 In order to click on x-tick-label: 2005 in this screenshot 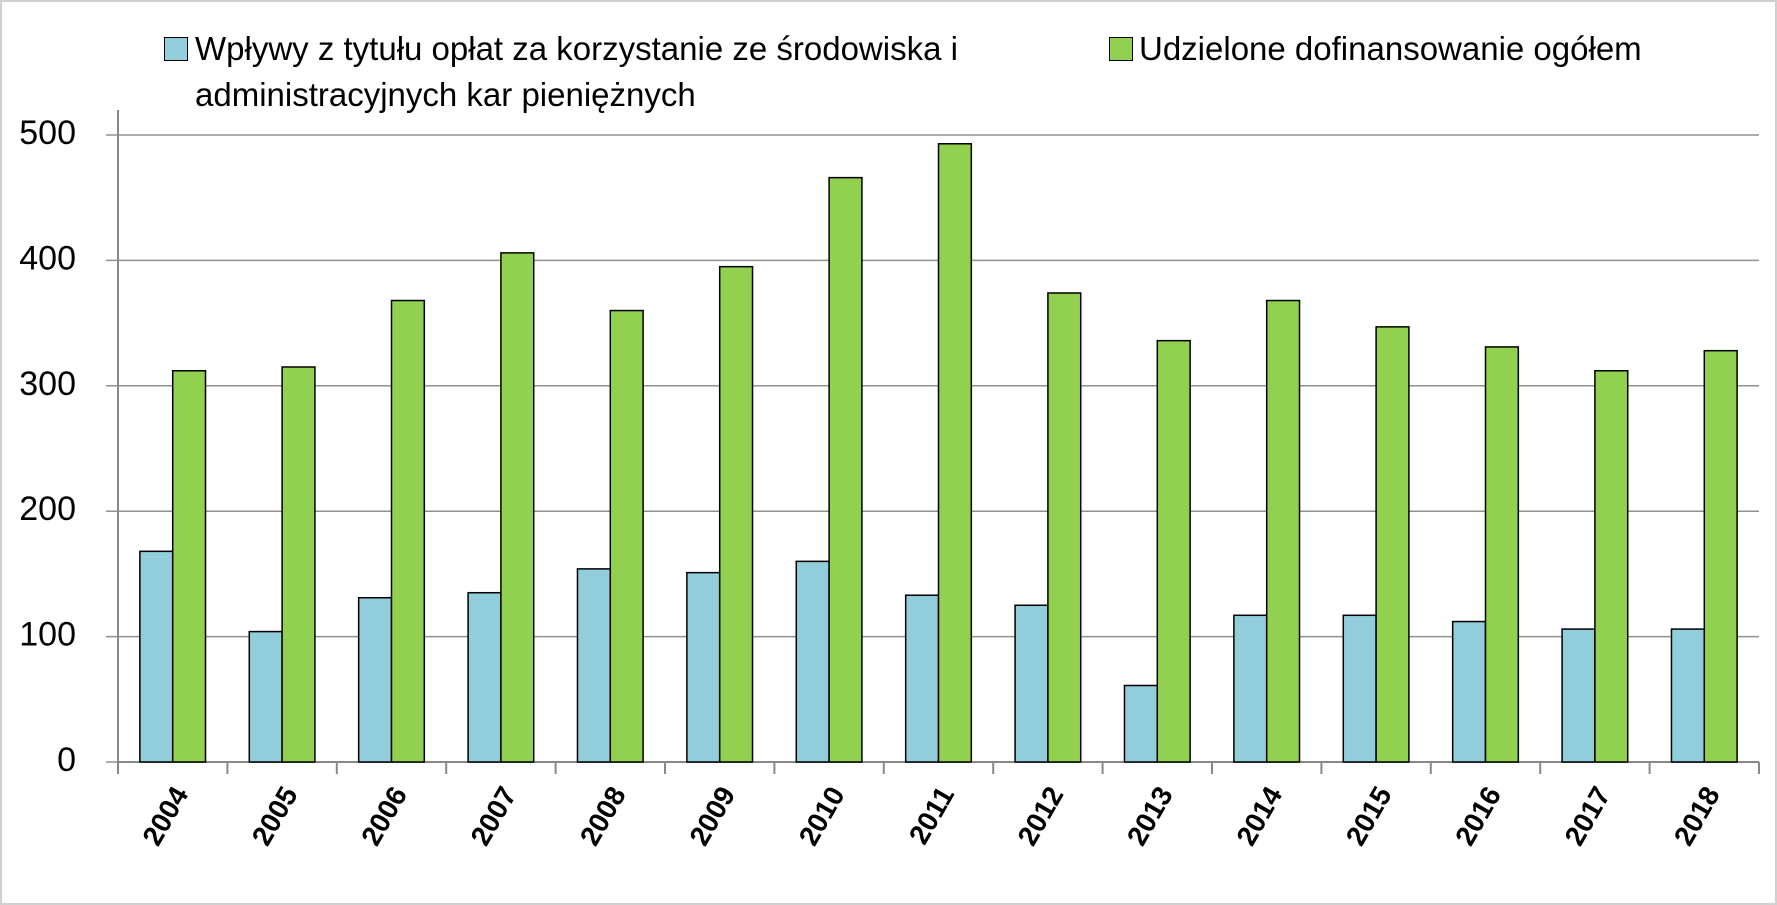, I will do `click(275, 815)`.